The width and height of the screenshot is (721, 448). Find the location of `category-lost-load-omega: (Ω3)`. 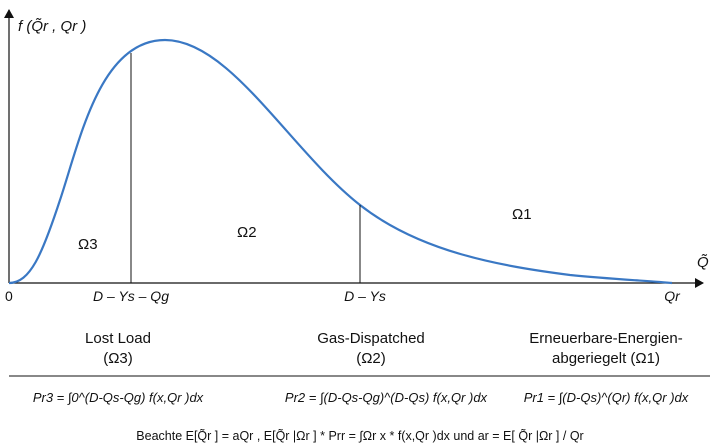

category-lost-load-omega: (Ω3) is located at coordinates (118, 358).